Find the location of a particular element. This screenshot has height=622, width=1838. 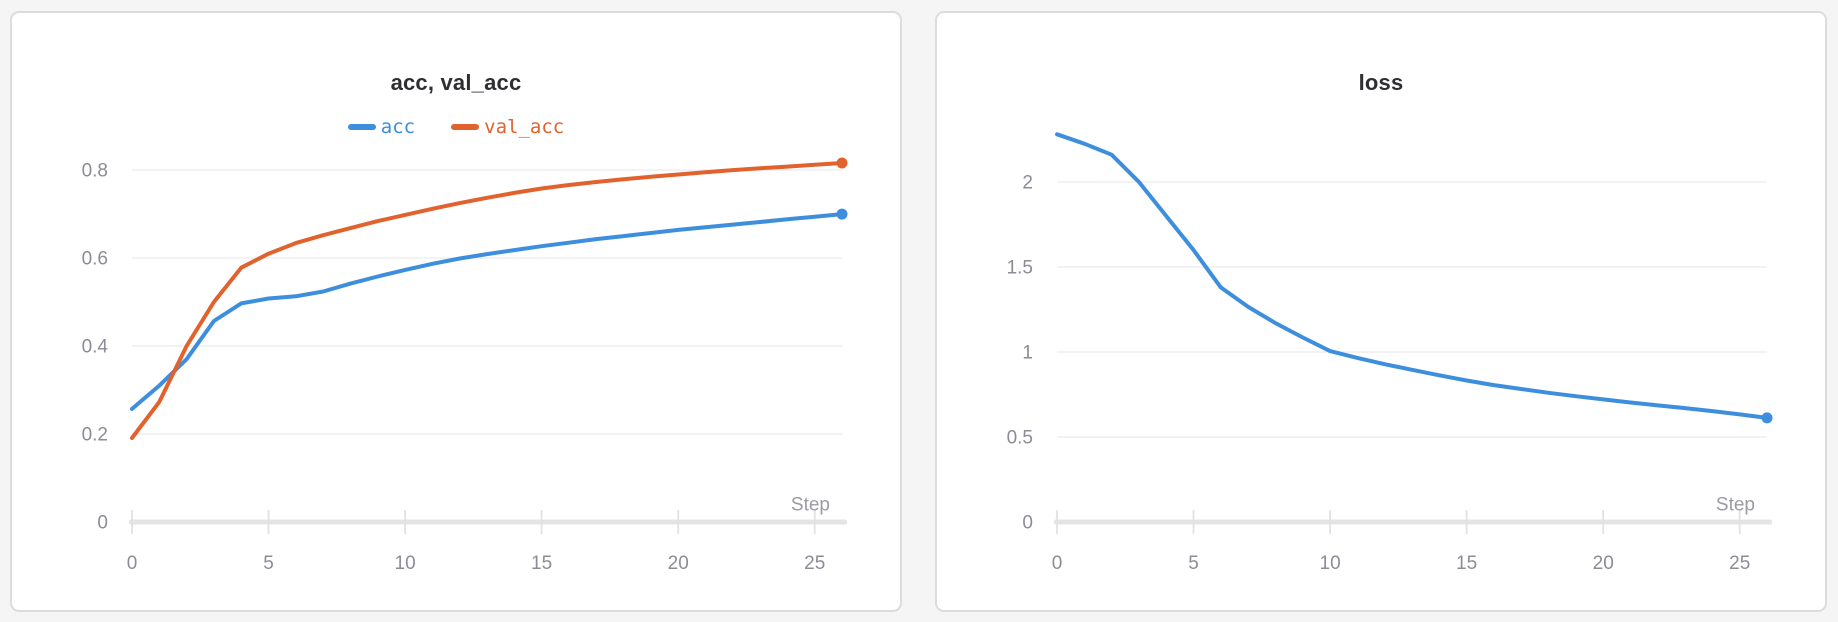

legend-swatch-val_acc is located at coordinates (465, 127).